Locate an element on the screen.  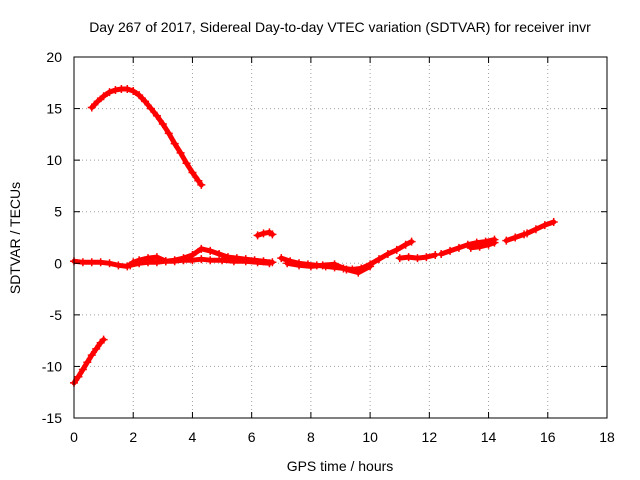
y-tick-label: 5 is located at coordinates (58, 212).